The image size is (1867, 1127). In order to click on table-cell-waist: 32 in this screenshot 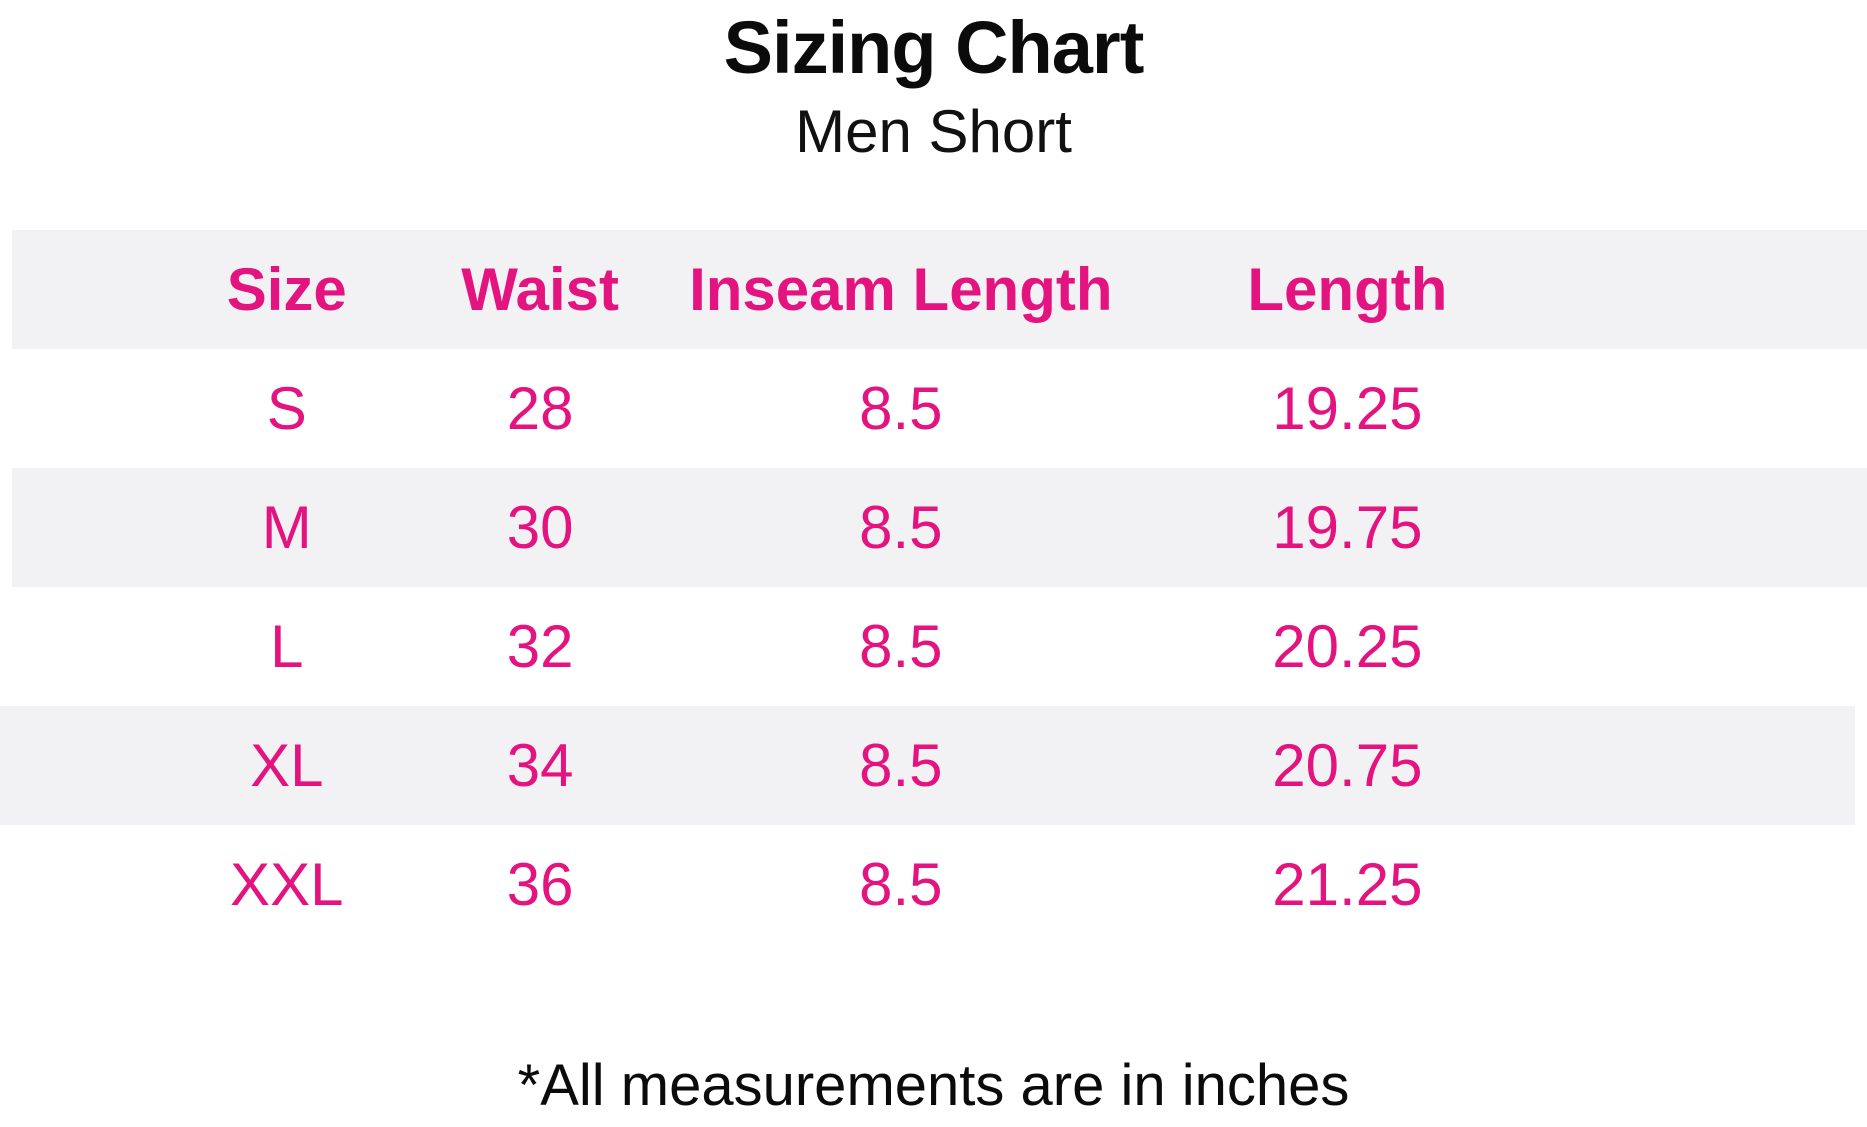, I will do `click(540, 646)`.